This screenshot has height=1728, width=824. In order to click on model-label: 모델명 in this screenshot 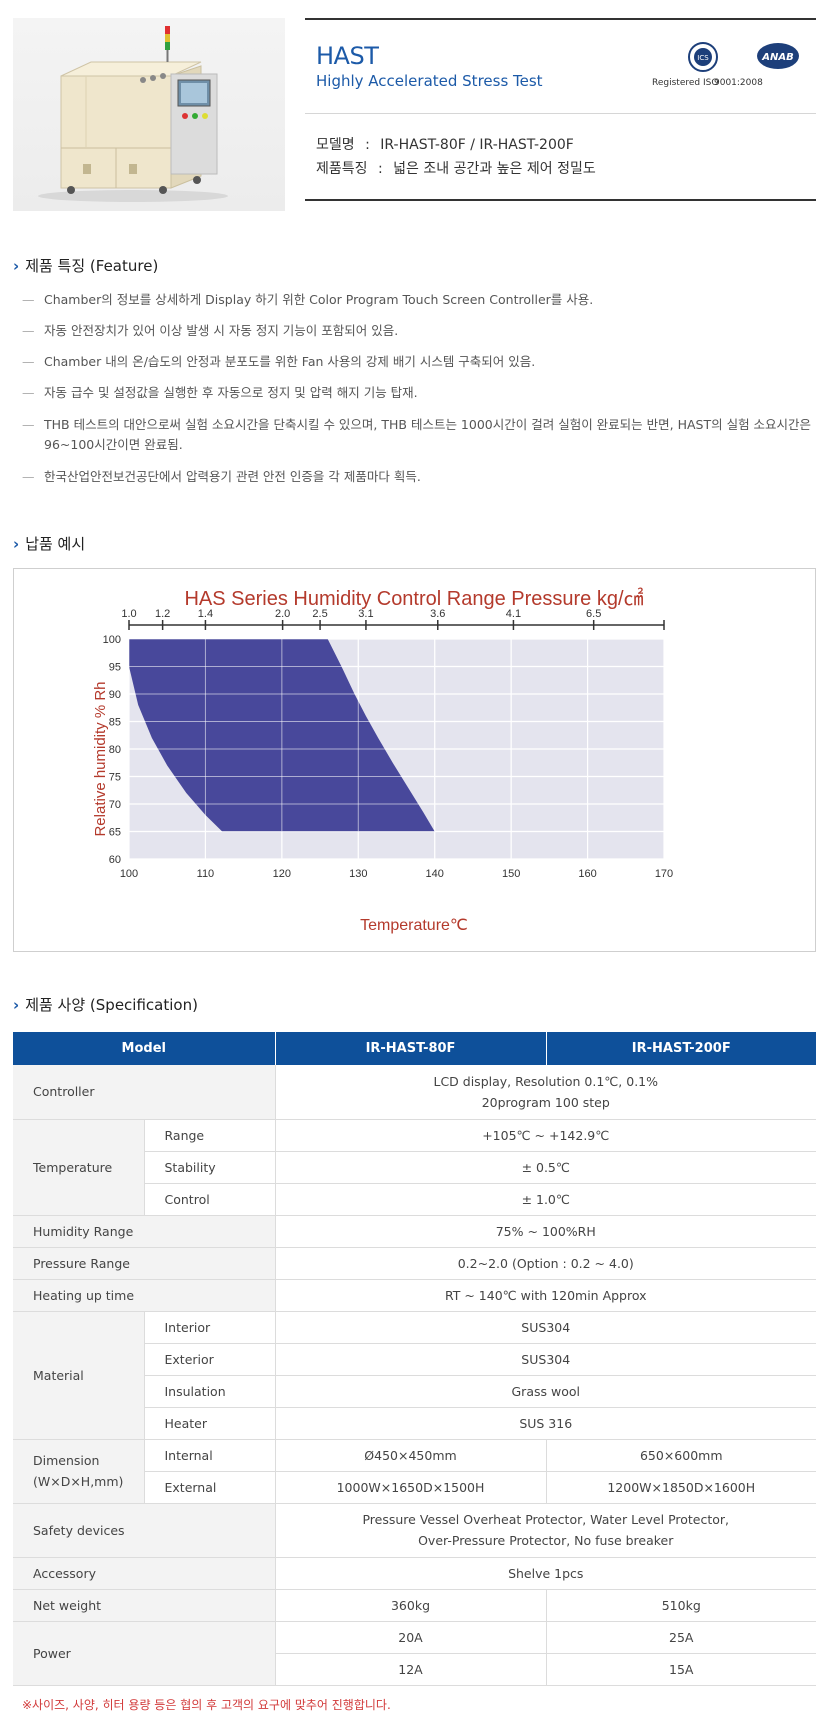, I will do `click(335, 145)`.